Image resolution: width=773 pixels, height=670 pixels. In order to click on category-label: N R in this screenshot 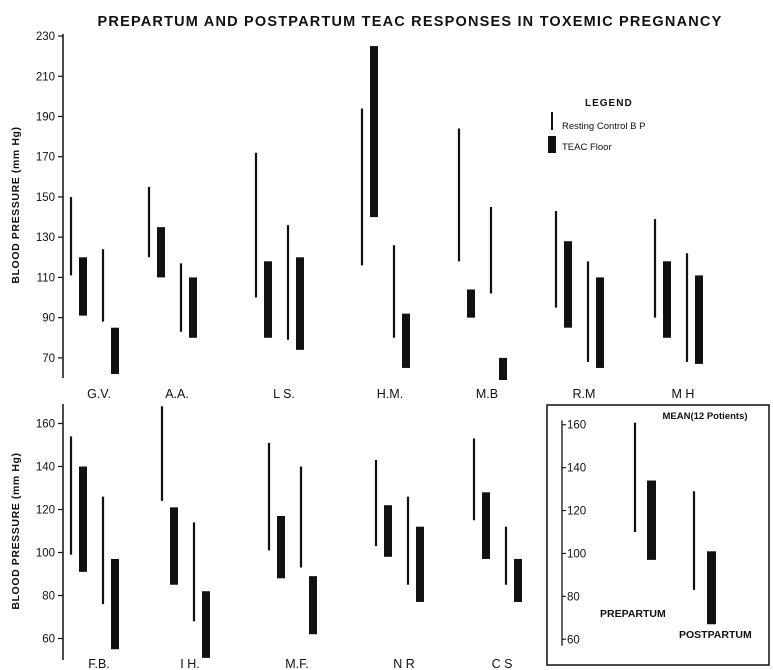, I will do `click(404, 663)`.